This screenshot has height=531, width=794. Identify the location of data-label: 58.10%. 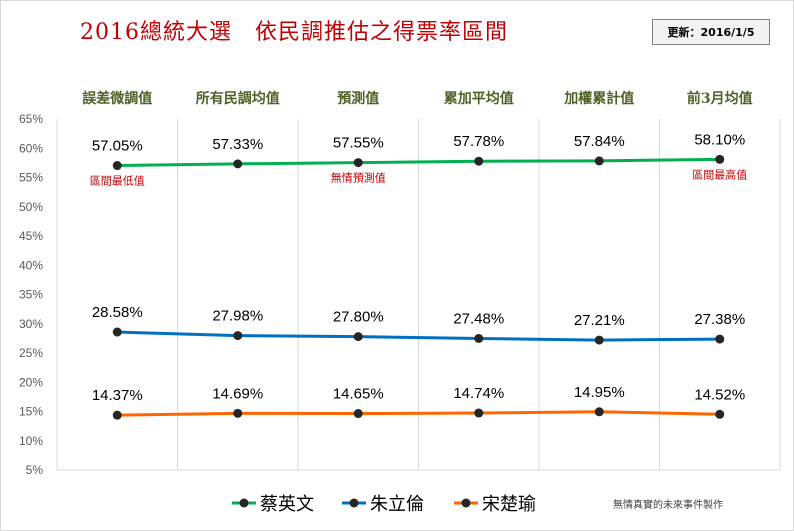
(719, 139).